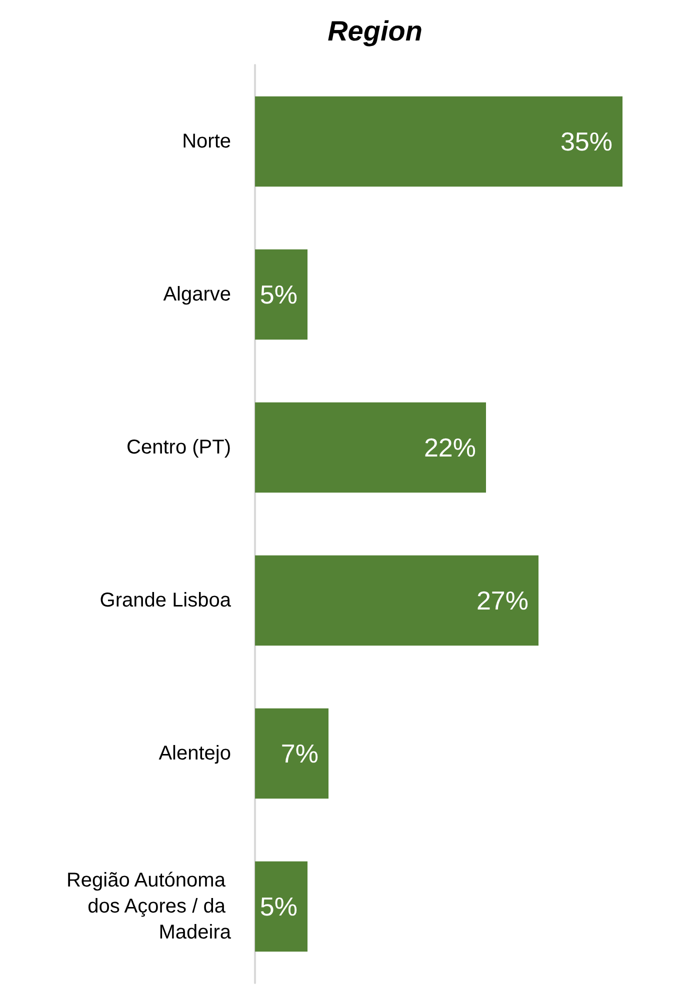 The width and height of the screenshot is (695, 988). What do you see at coordinates (502, 601) in the screenshot?
I see `data-label: 27%` at bounding box center [502, 601].